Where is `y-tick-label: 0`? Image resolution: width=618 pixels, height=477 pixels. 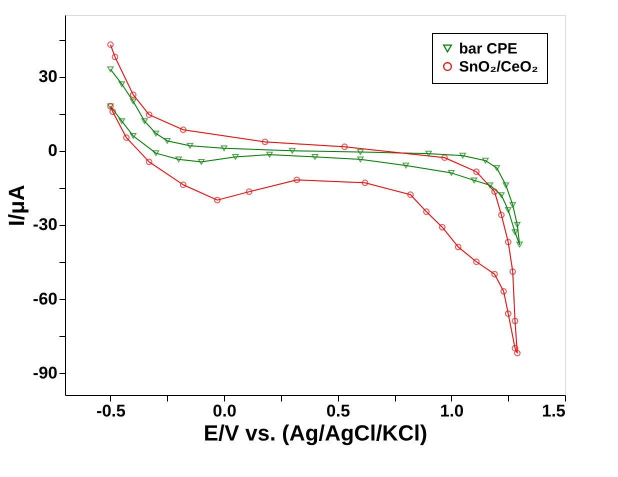
y-tick-label: 0 is located at coordinates (53, 150).